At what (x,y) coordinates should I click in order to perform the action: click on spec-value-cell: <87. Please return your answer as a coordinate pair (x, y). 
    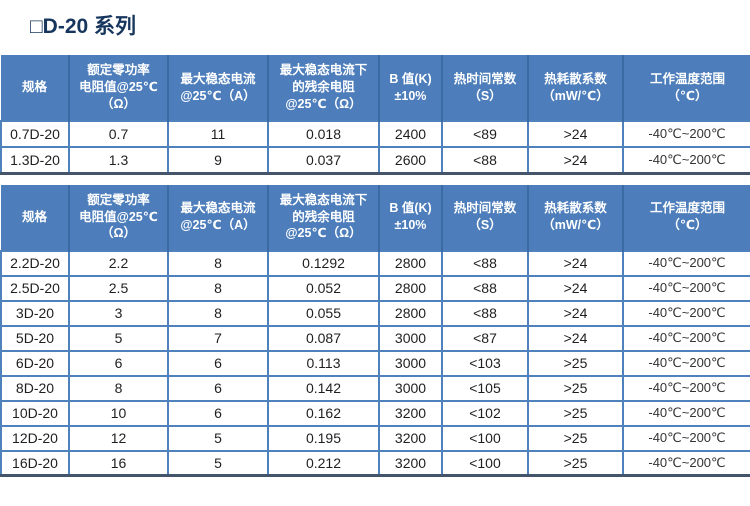
    Looking at the image, I should click on (485, 338).